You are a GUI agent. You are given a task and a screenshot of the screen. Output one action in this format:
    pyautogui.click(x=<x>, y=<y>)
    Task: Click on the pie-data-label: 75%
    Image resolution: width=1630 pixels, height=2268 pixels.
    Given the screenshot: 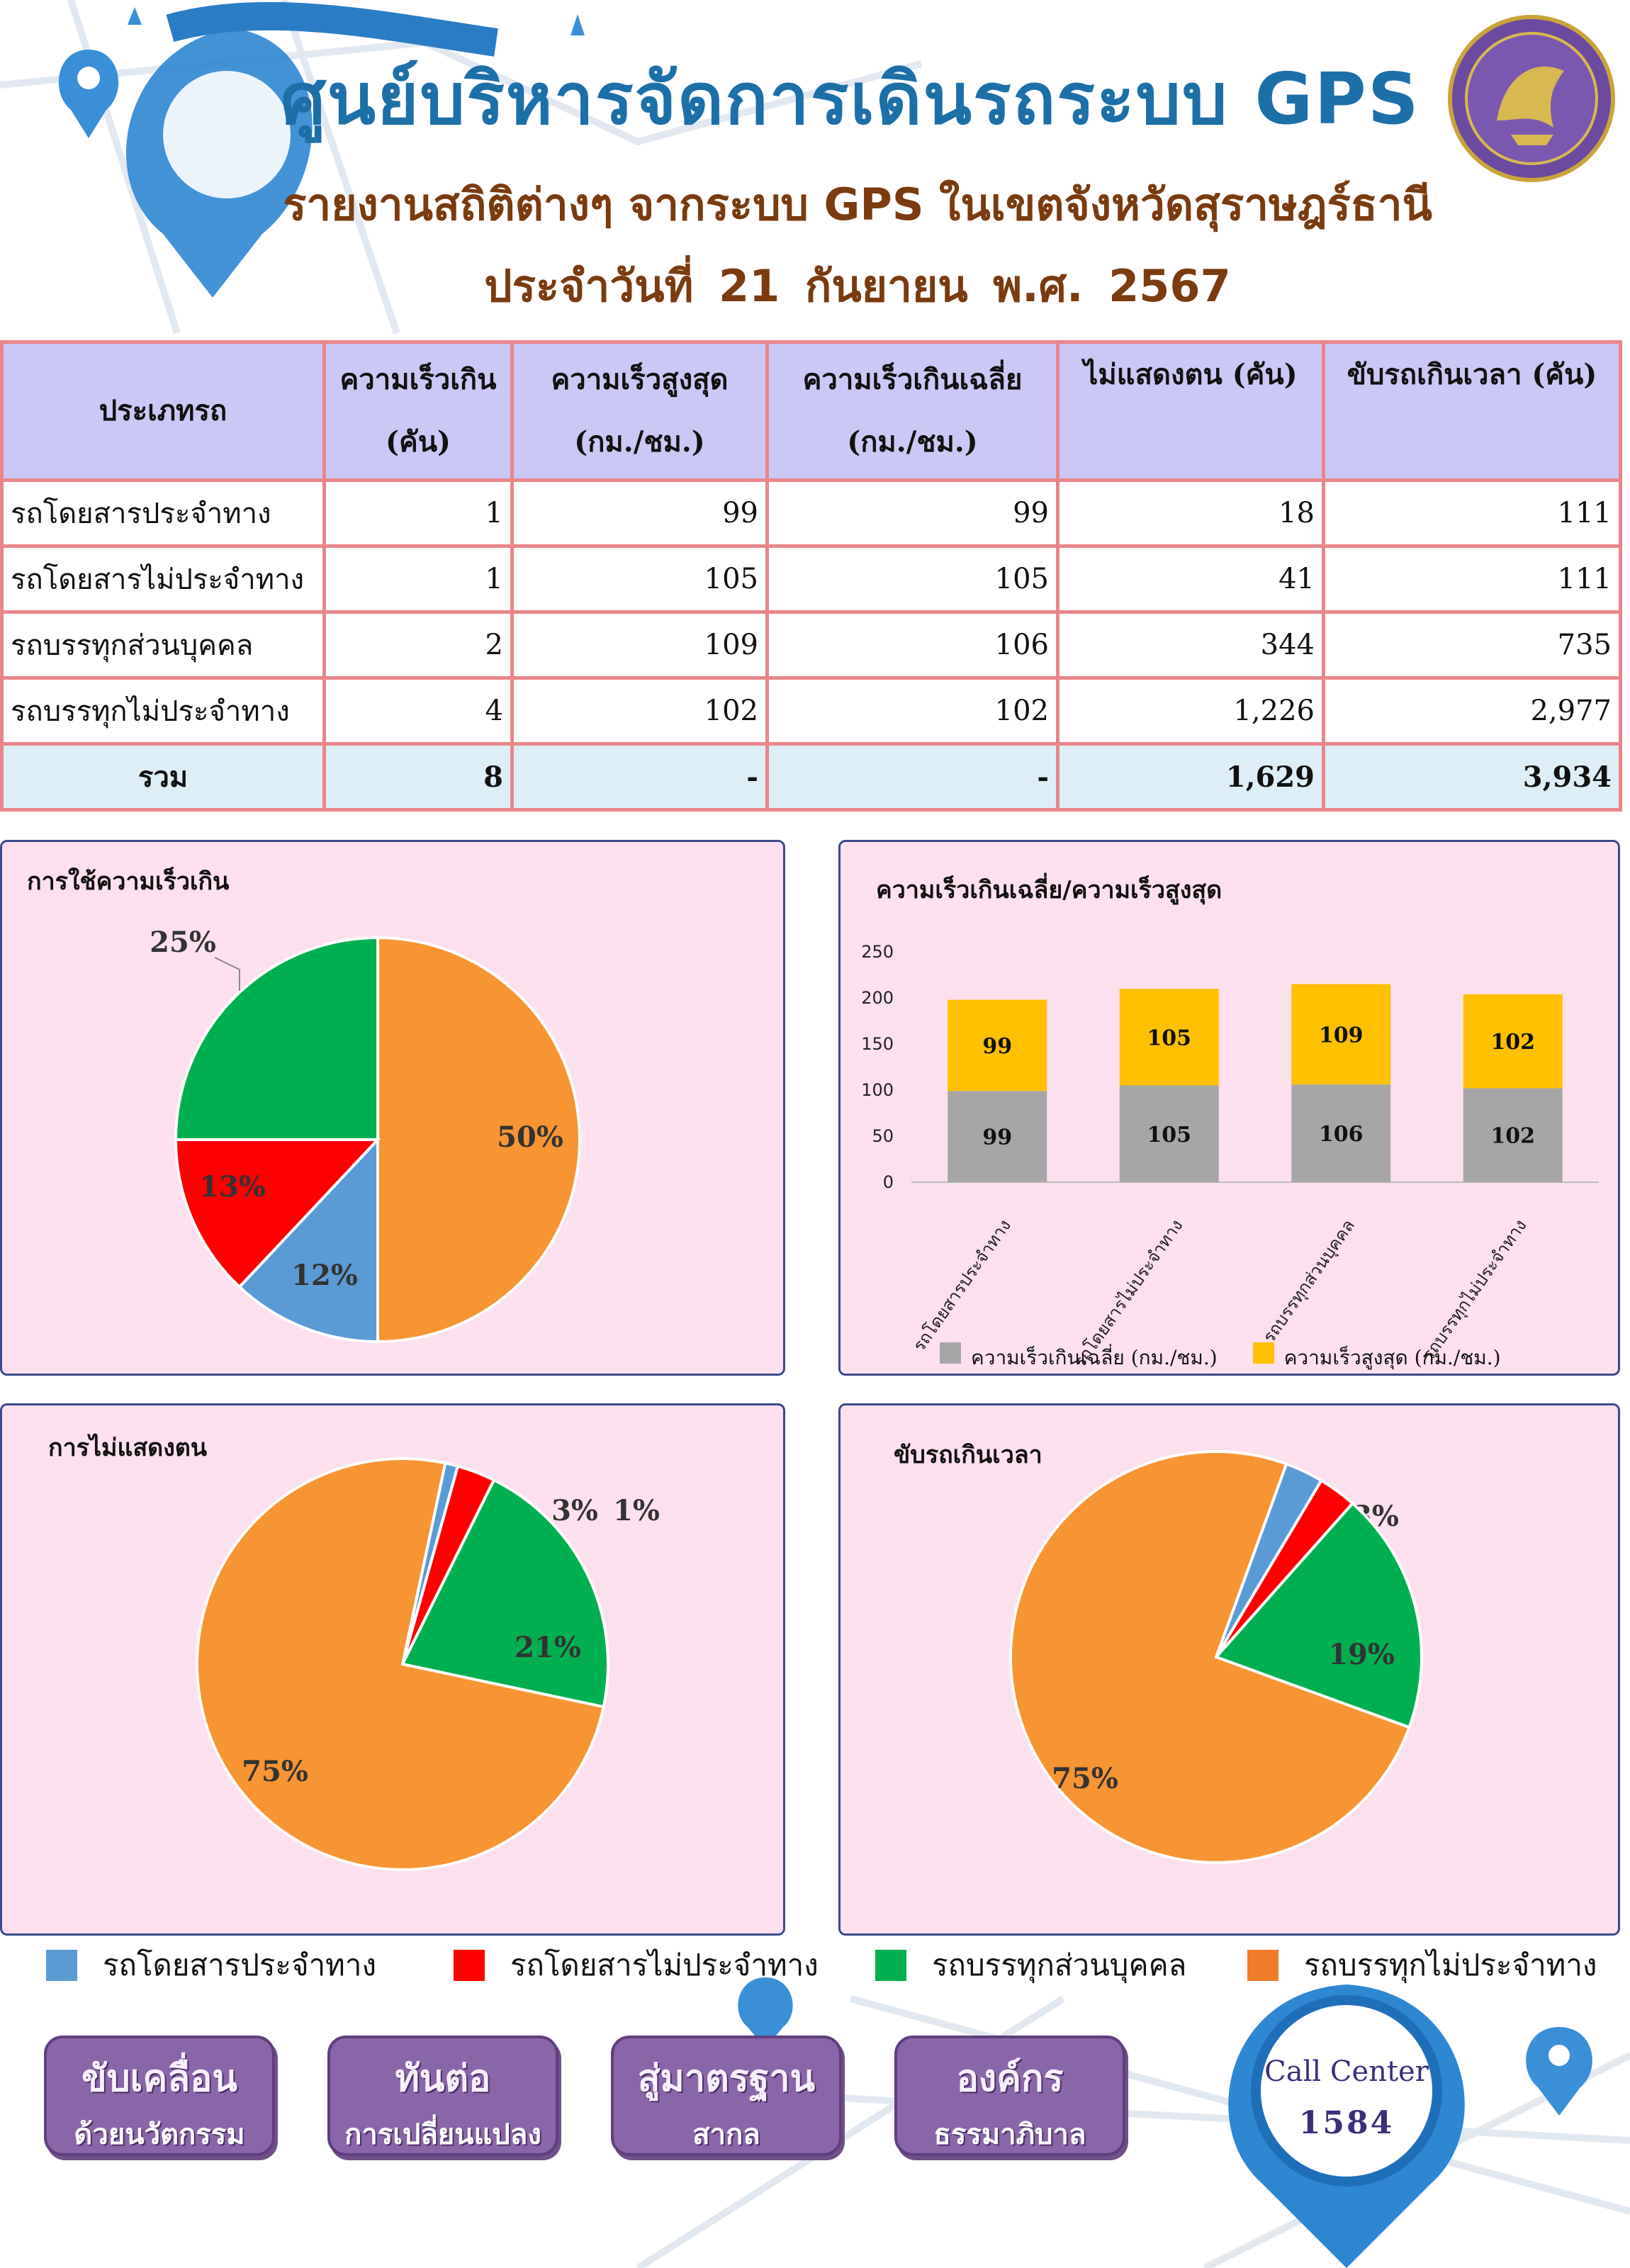 What is the action you would take?
    pyautogui.click(x=275, y=1771)
    